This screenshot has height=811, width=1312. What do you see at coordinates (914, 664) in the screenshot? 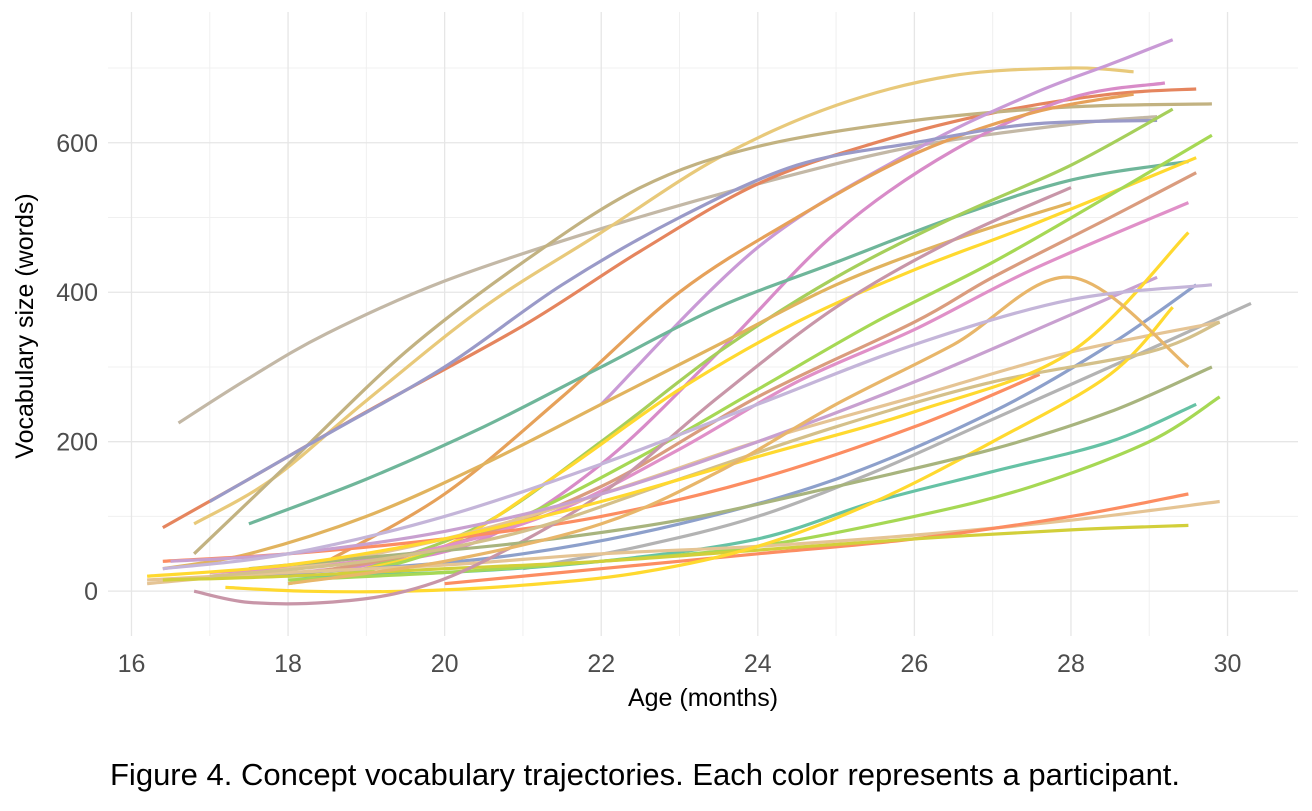
I see `x-tick-label: 26` at bounding box center [914, 664].